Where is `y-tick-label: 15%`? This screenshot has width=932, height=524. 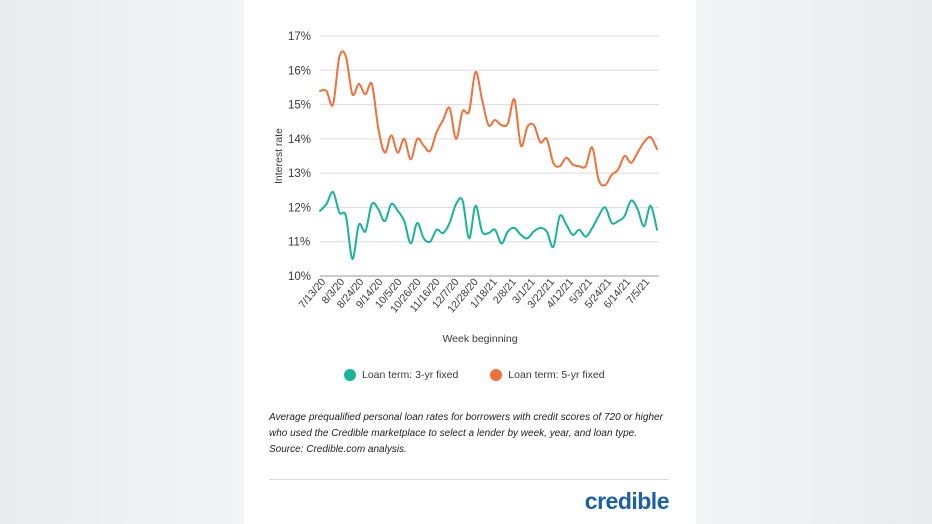 y-tick-label: 15% is located at coordinates (299, 106).